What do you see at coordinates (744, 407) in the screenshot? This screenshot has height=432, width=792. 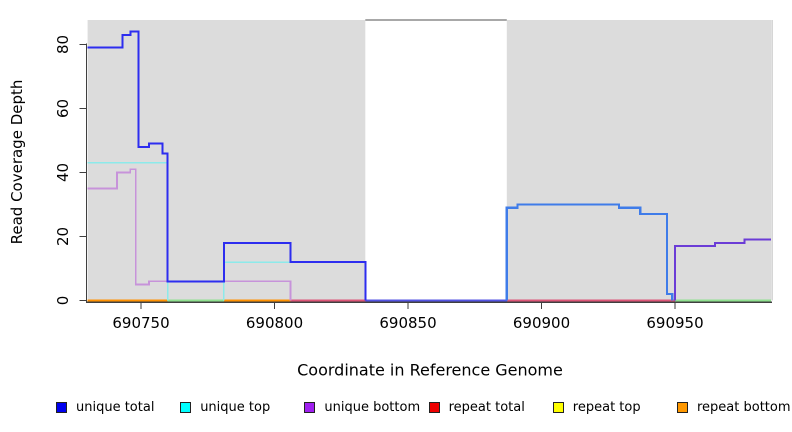 I see `legend-label: repeat bottom` at bounding box center [744, 407].